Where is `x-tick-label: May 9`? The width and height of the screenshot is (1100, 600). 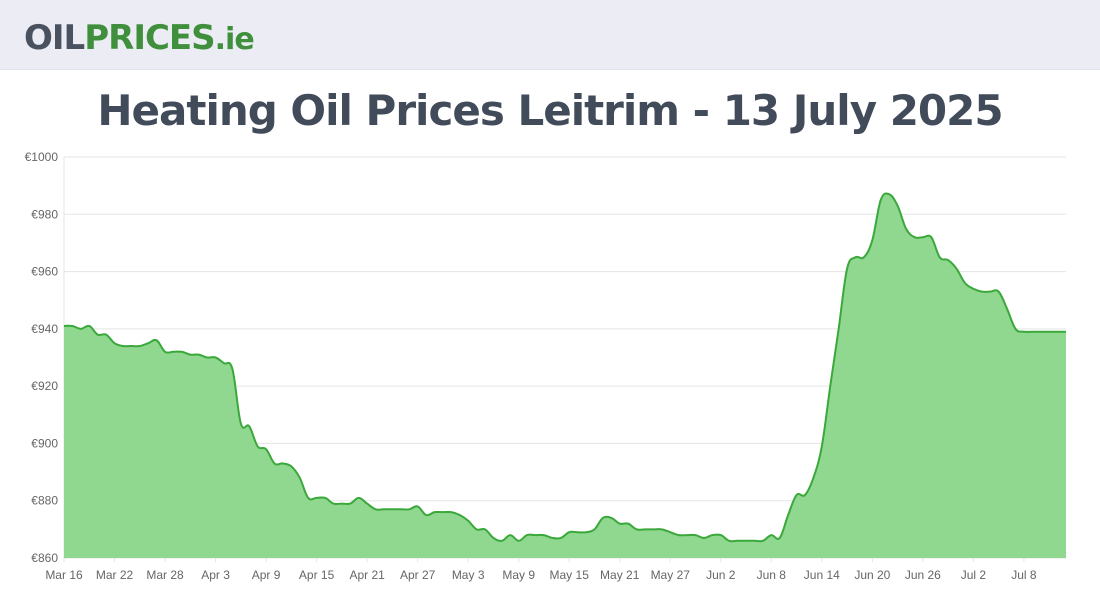
x-tick-label: May 9 is located at coordinates (518, 575).